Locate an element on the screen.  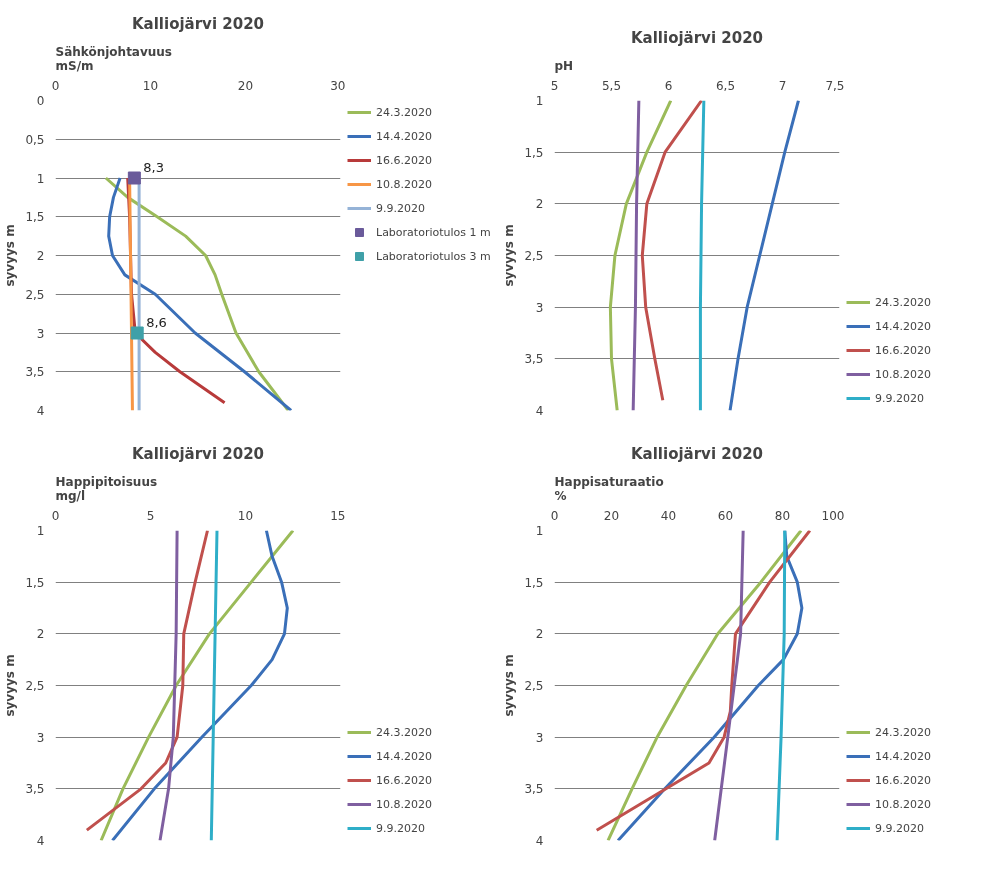
x-tick-label: 60 is located at coordinates (725, 515).